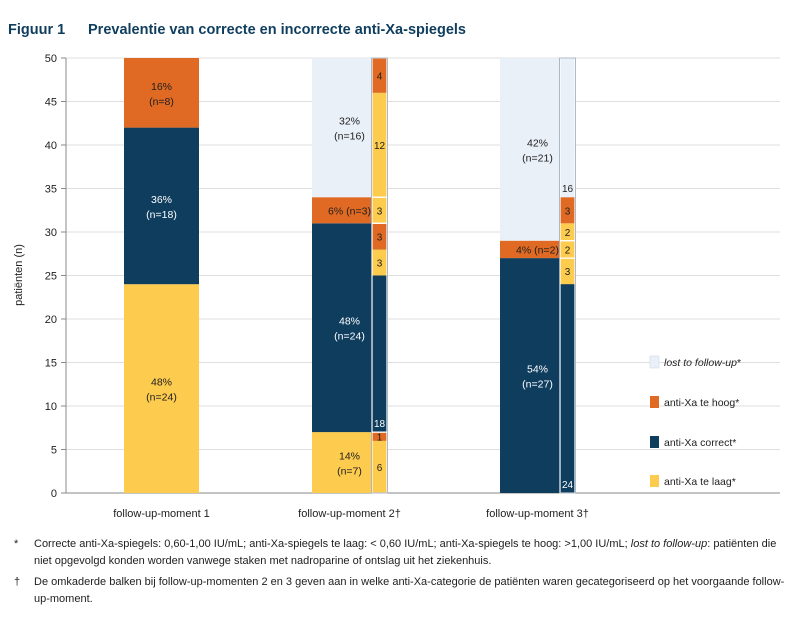 The width and height of the screenshot is (800, 629). I want to click on bar-sublabel: (n=21), so click(537, 158).